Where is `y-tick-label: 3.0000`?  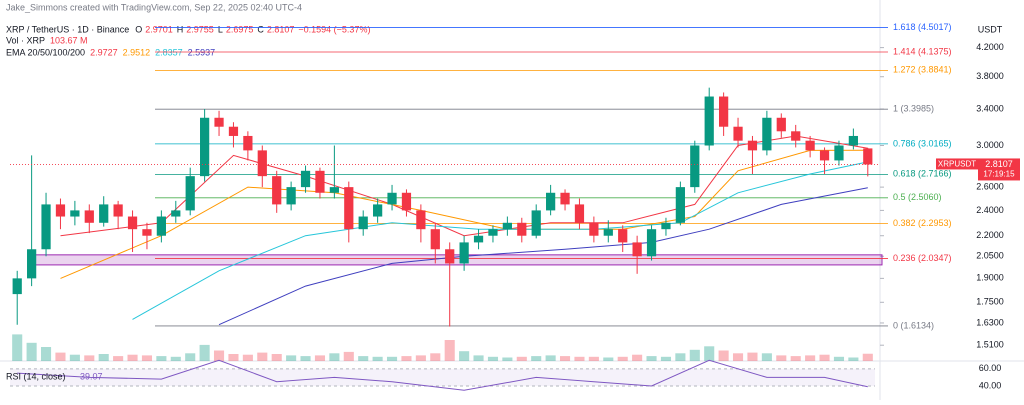
y-tick-label: 3.0000 is located at coordinates (990, 145).